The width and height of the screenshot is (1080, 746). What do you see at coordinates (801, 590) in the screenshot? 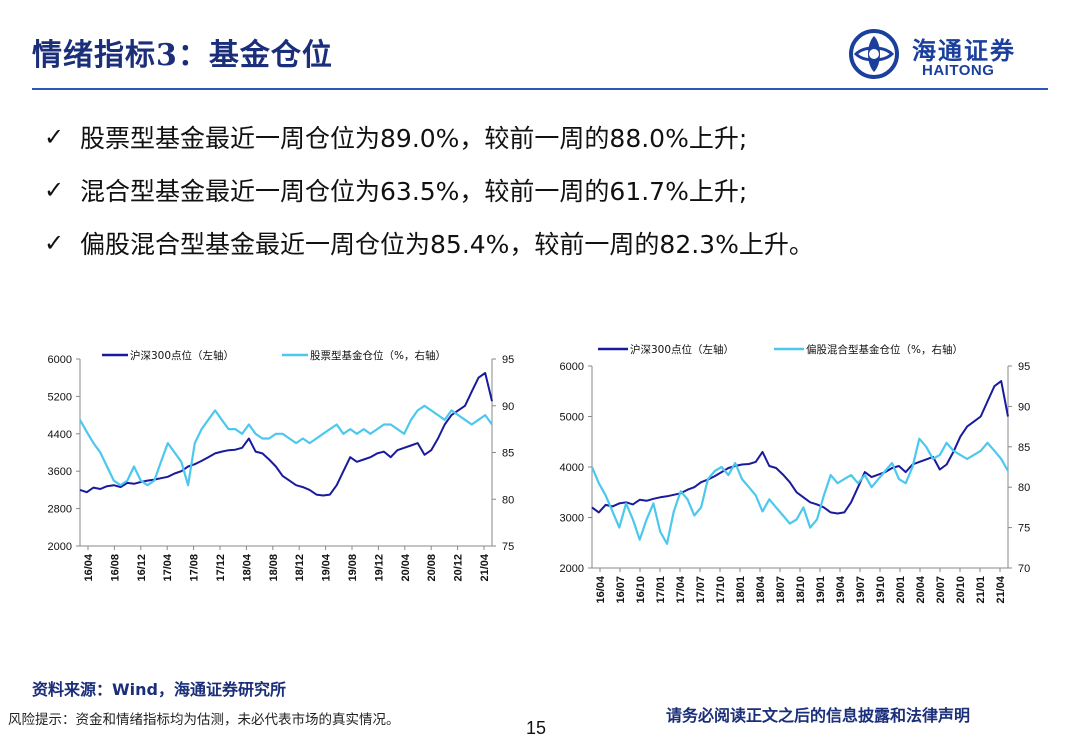
I see `x-tick-label: 18/10` at bounding box center [801, 590].